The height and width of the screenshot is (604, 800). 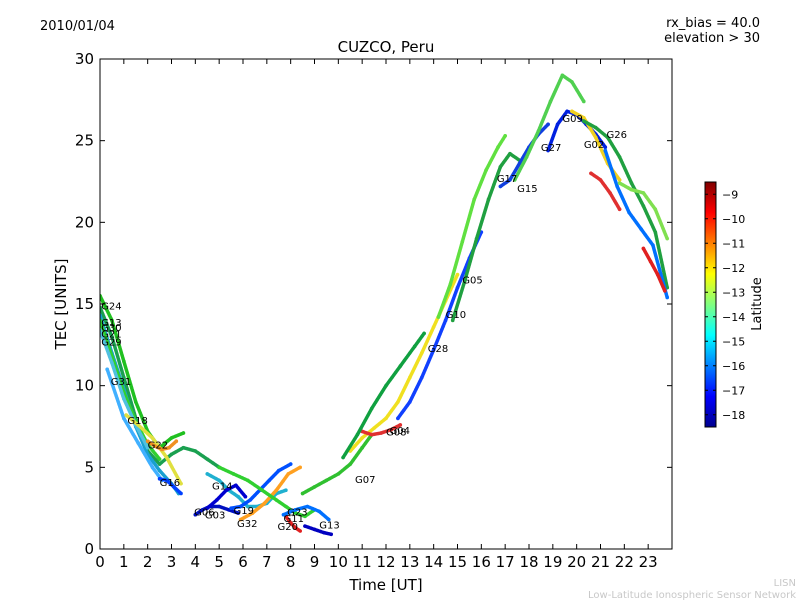 I want to click on x-tick-label: 0, so click(x=100, y=562).